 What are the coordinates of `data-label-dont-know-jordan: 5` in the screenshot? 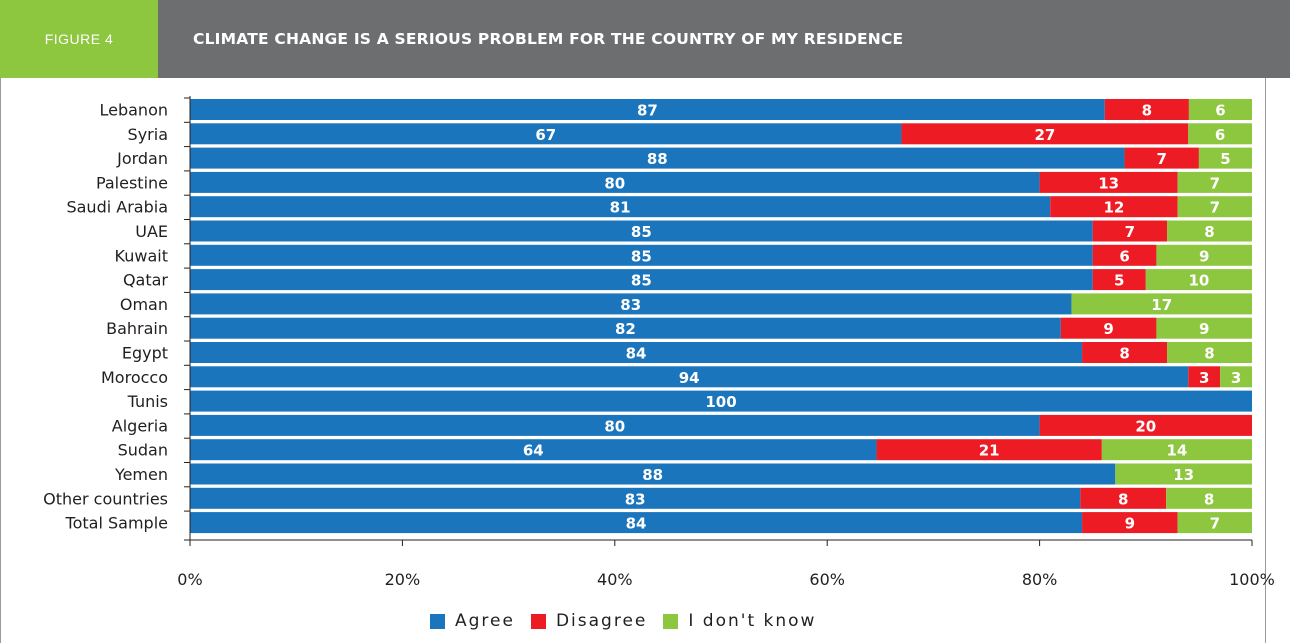 It's located at (1225, 159).